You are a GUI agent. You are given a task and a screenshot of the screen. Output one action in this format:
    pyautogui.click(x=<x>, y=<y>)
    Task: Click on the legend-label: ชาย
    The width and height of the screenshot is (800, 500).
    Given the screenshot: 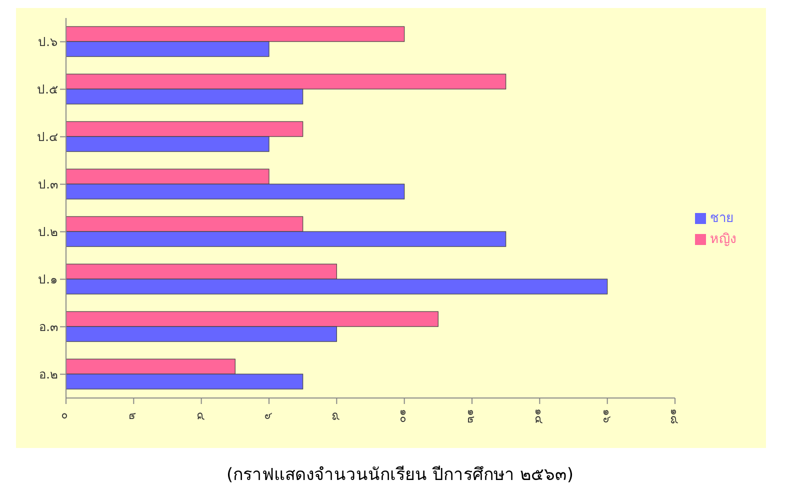 What is the action you would take?
    pyautogui.click(x=722, y=218)
    